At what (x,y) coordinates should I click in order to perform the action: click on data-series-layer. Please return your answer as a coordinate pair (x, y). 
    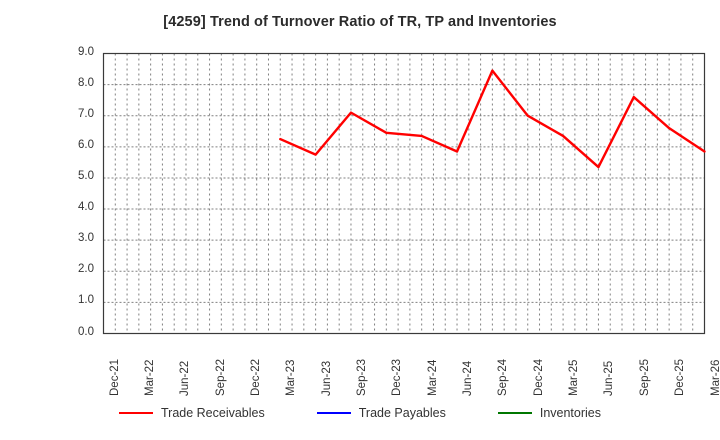
    Looking at the image, I should click on (492, 119).